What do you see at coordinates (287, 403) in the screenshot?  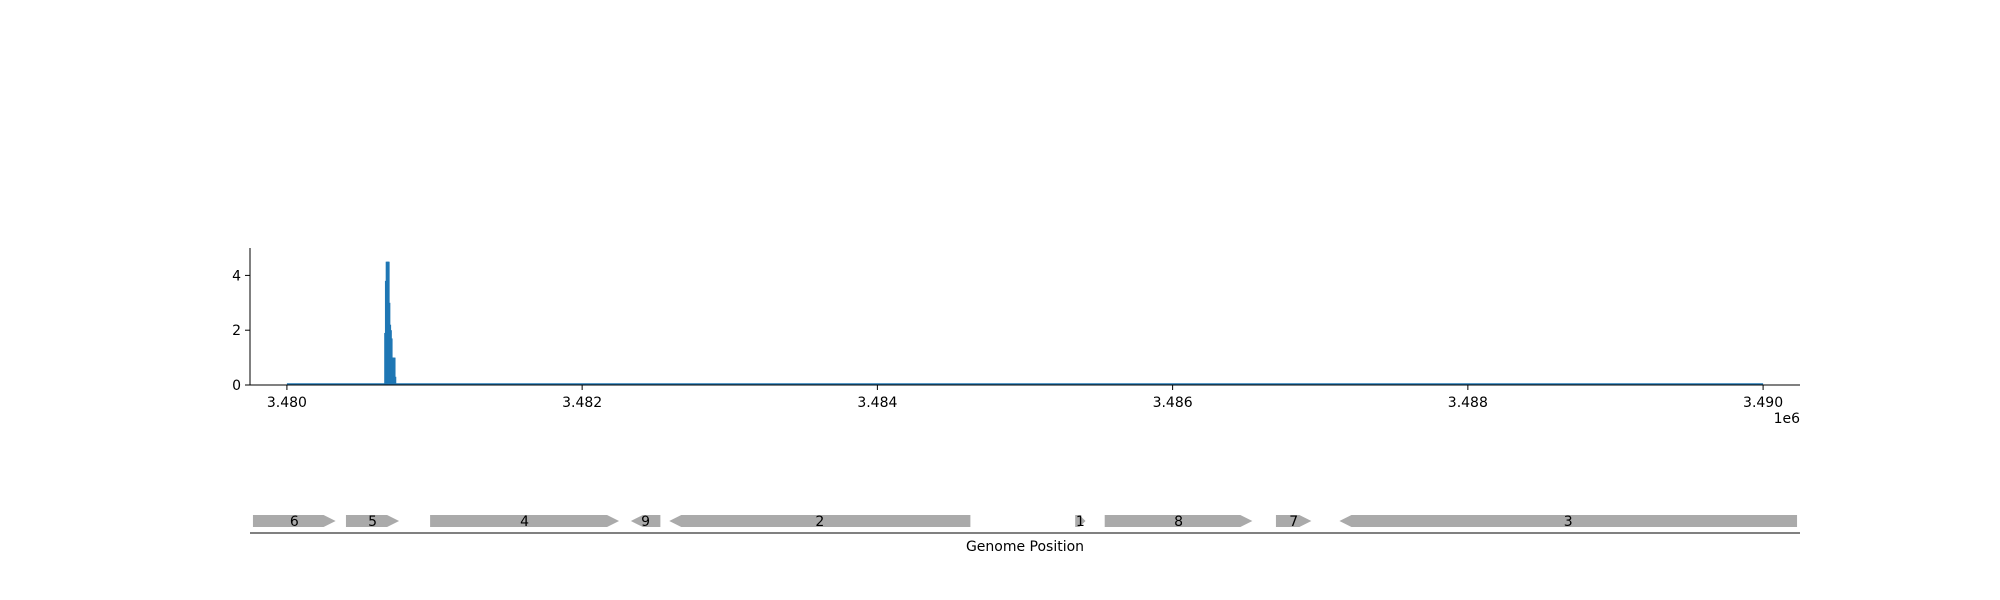 I see `x-tick-label: 3.480` at bounding box center [287, 403].